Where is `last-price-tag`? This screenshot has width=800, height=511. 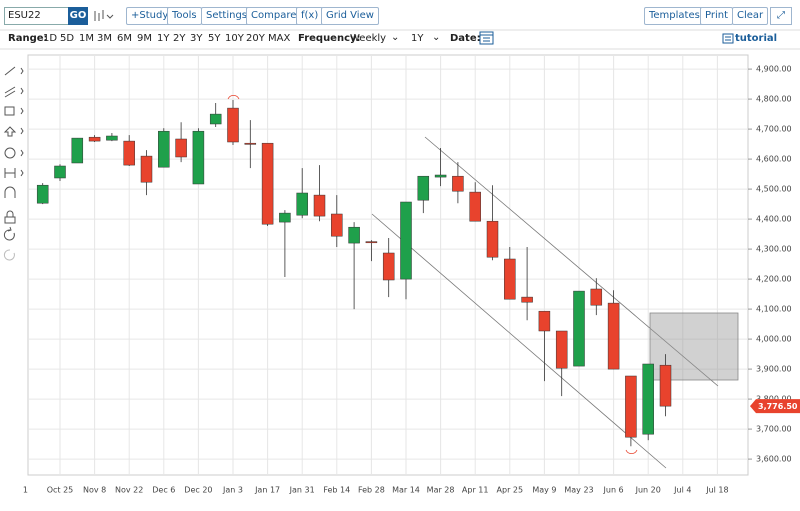
last-price-tag is located at coordinates (775, 406).